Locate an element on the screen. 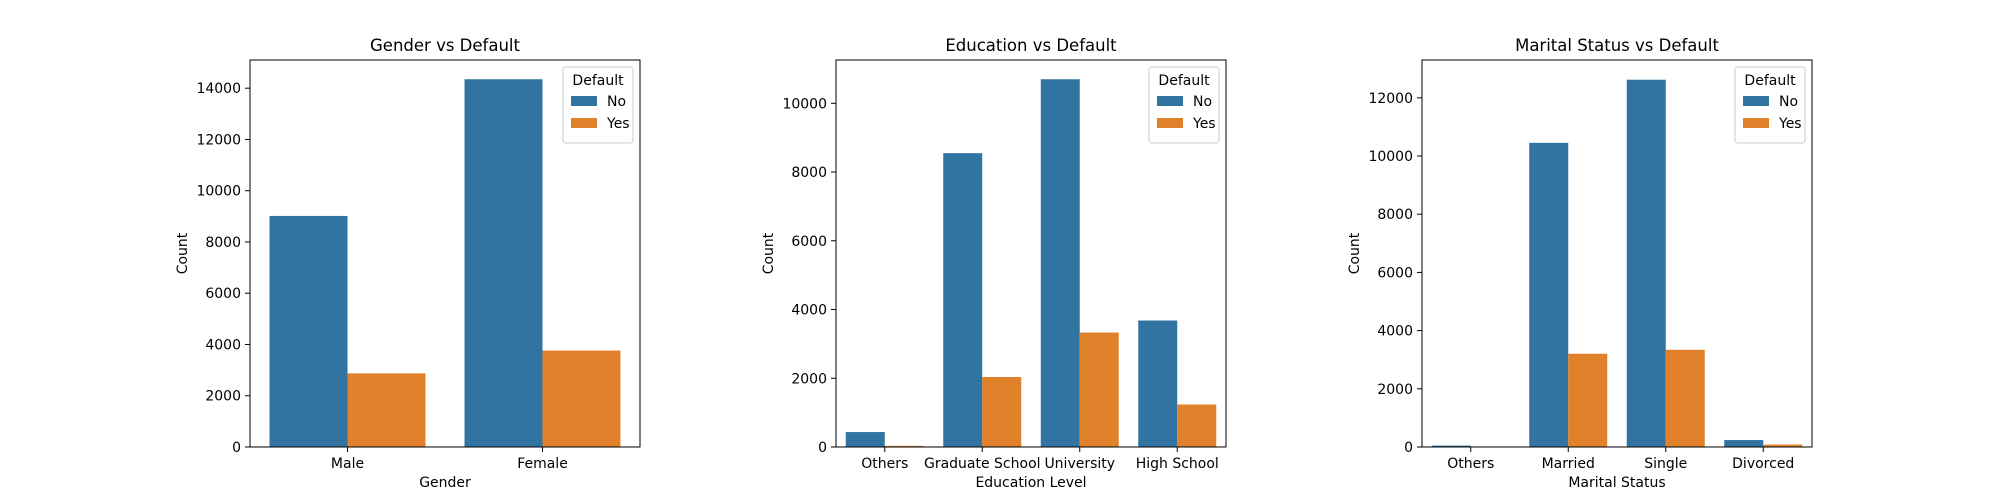 The width and height of the screenshot is (2000, 504). x-tick-label: Female is located at coordinates (542, 464).